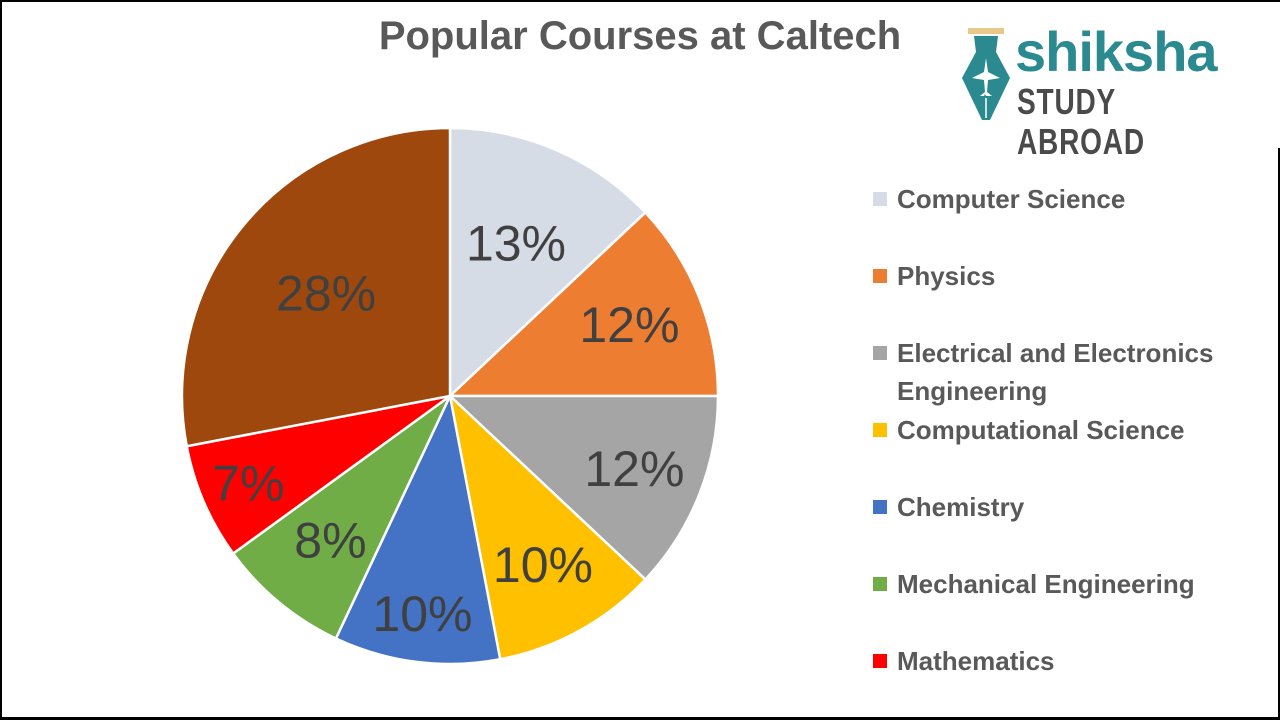 This screenshot has width=1280, height=720. What do you see at coordinates (1116, 51) in the screenshot?
I see `logo-brand-text: shiksha` at bounding box center [1116, 51].